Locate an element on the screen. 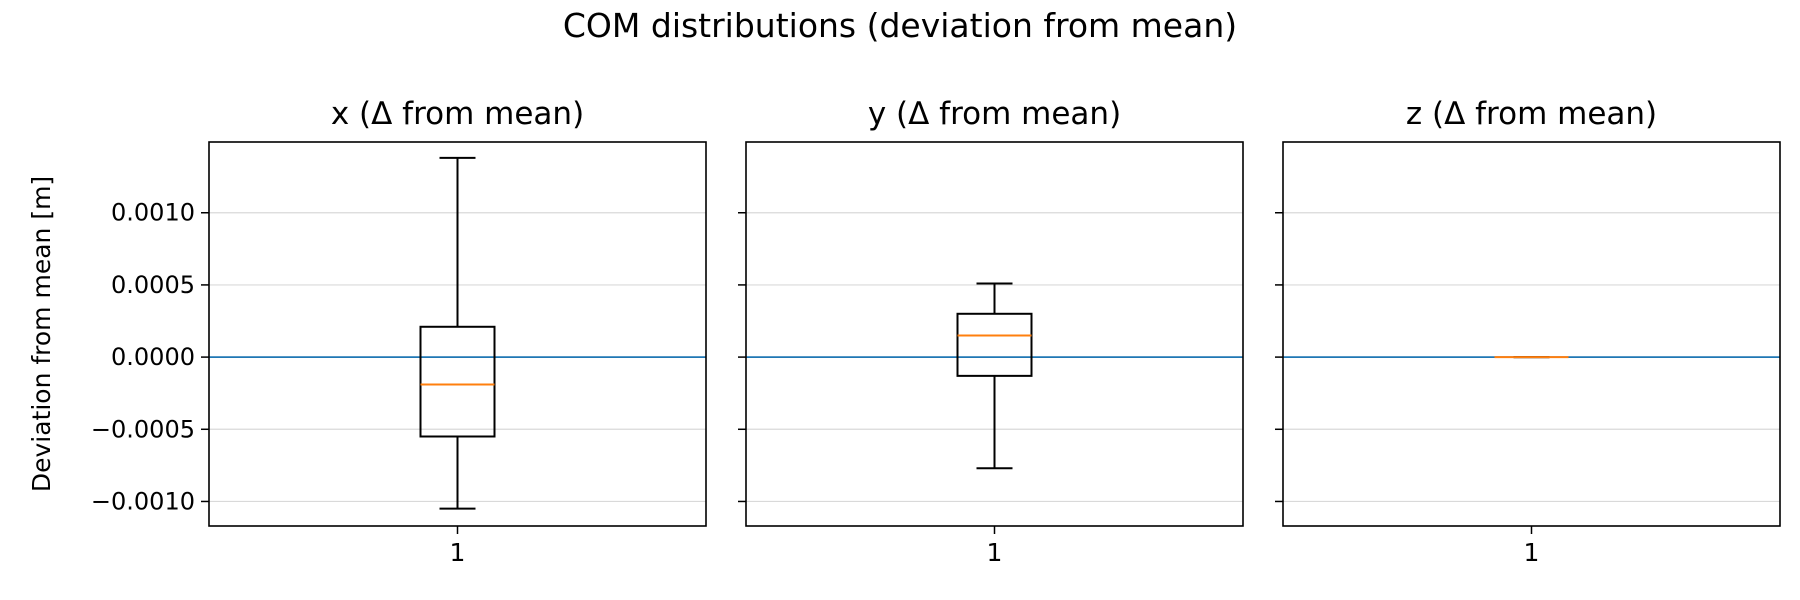 Image resolution: width=1800 pixels, height=600 pixels. panel-title: z (Δ from mean) is located at coordinates (1531, 114).